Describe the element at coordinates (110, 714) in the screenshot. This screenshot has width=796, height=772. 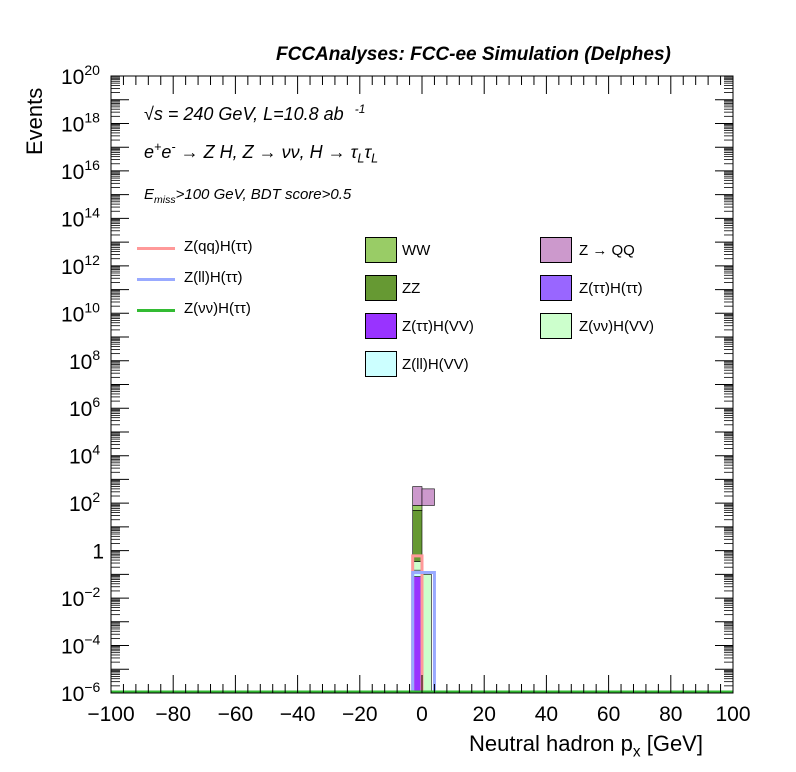
I see `x-tick-label: −100` at that location.